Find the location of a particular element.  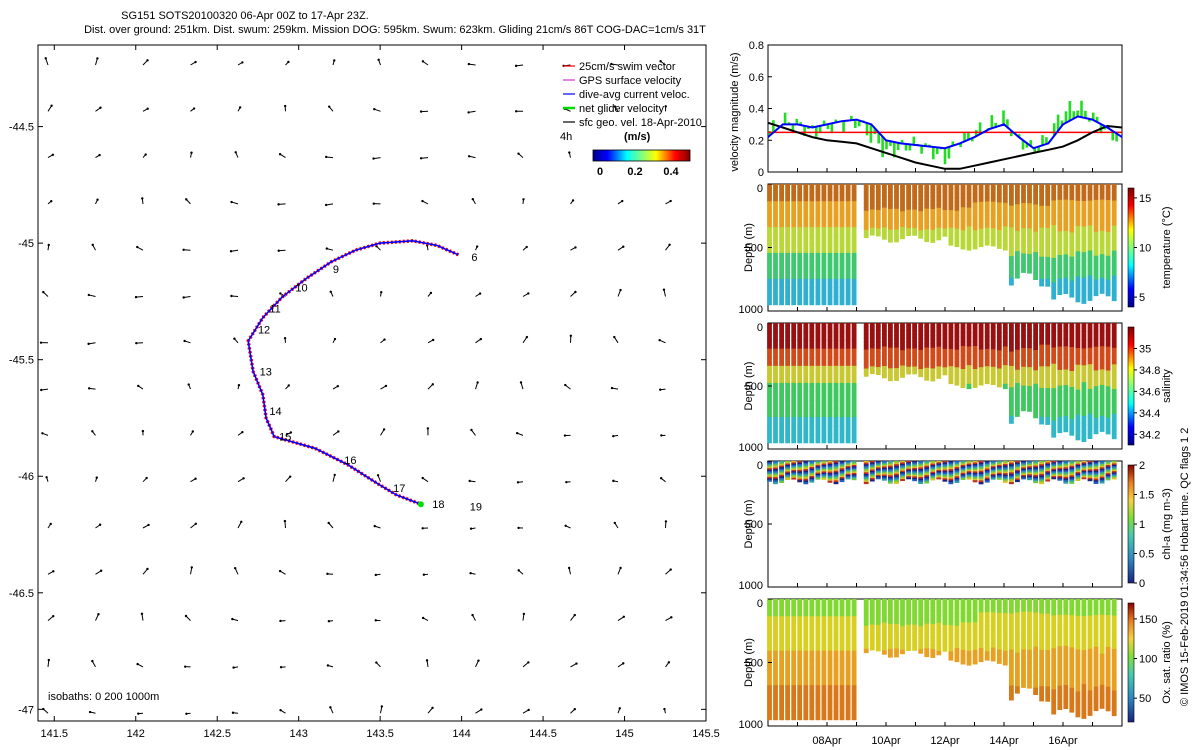

salinity-y-tick-label: 0 is located at coordinates (760, 328).